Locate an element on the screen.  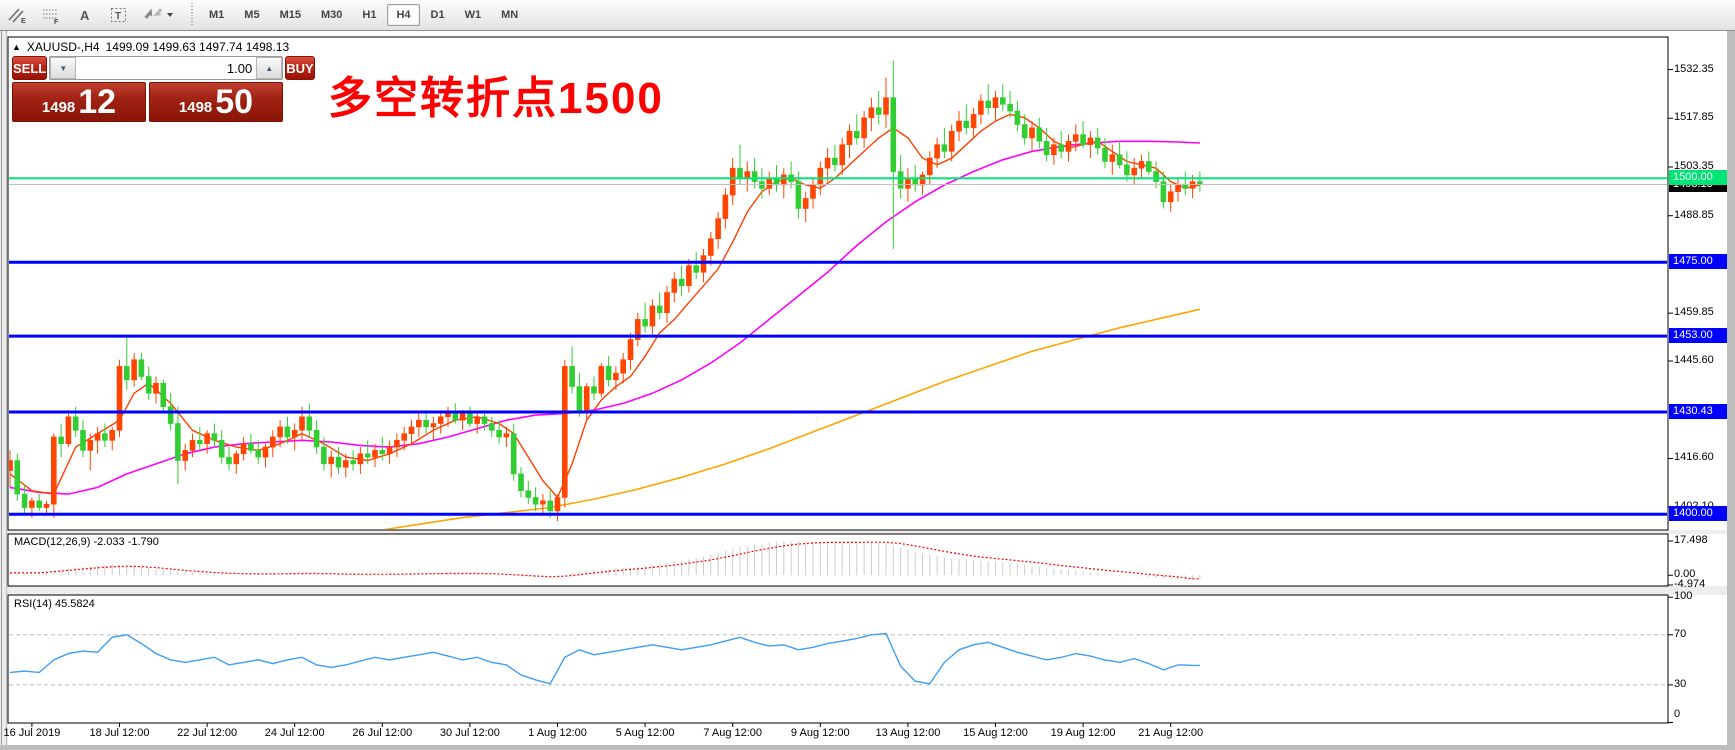
timeframe-button-MN: MN is located at coordinates (510, 15).